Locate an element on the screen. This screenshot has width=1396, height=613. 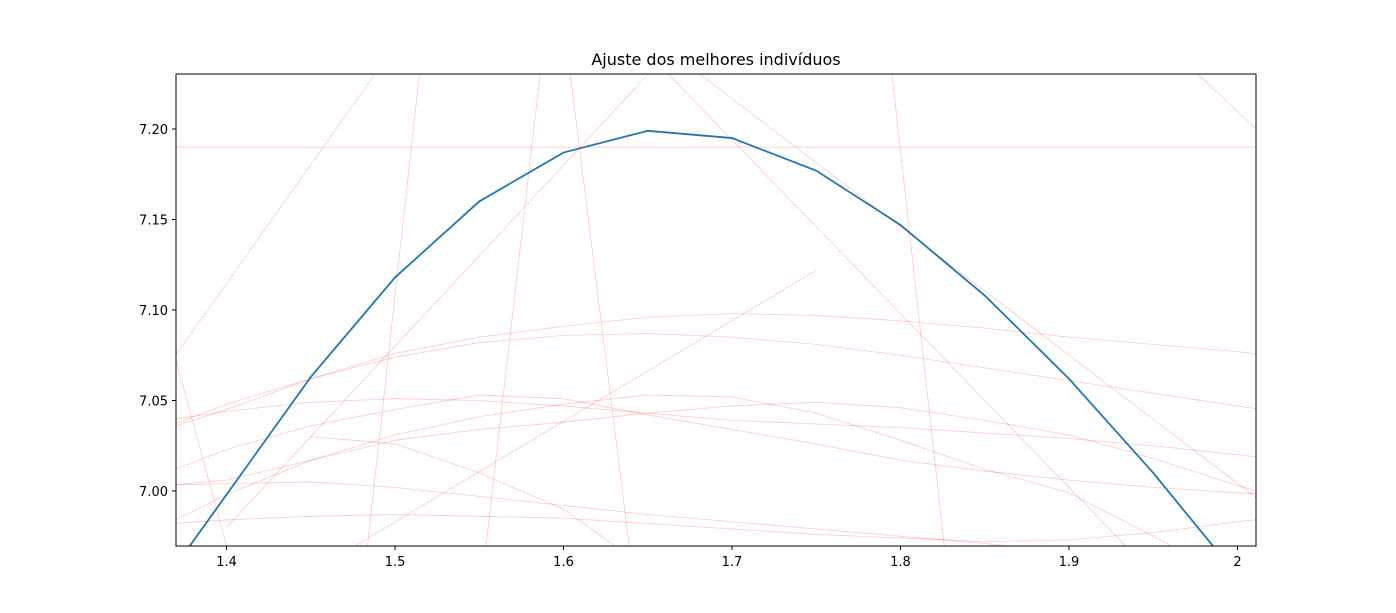
chart-title: Ajuste dos melhores indivíduos is located at coordinates (715, 59).